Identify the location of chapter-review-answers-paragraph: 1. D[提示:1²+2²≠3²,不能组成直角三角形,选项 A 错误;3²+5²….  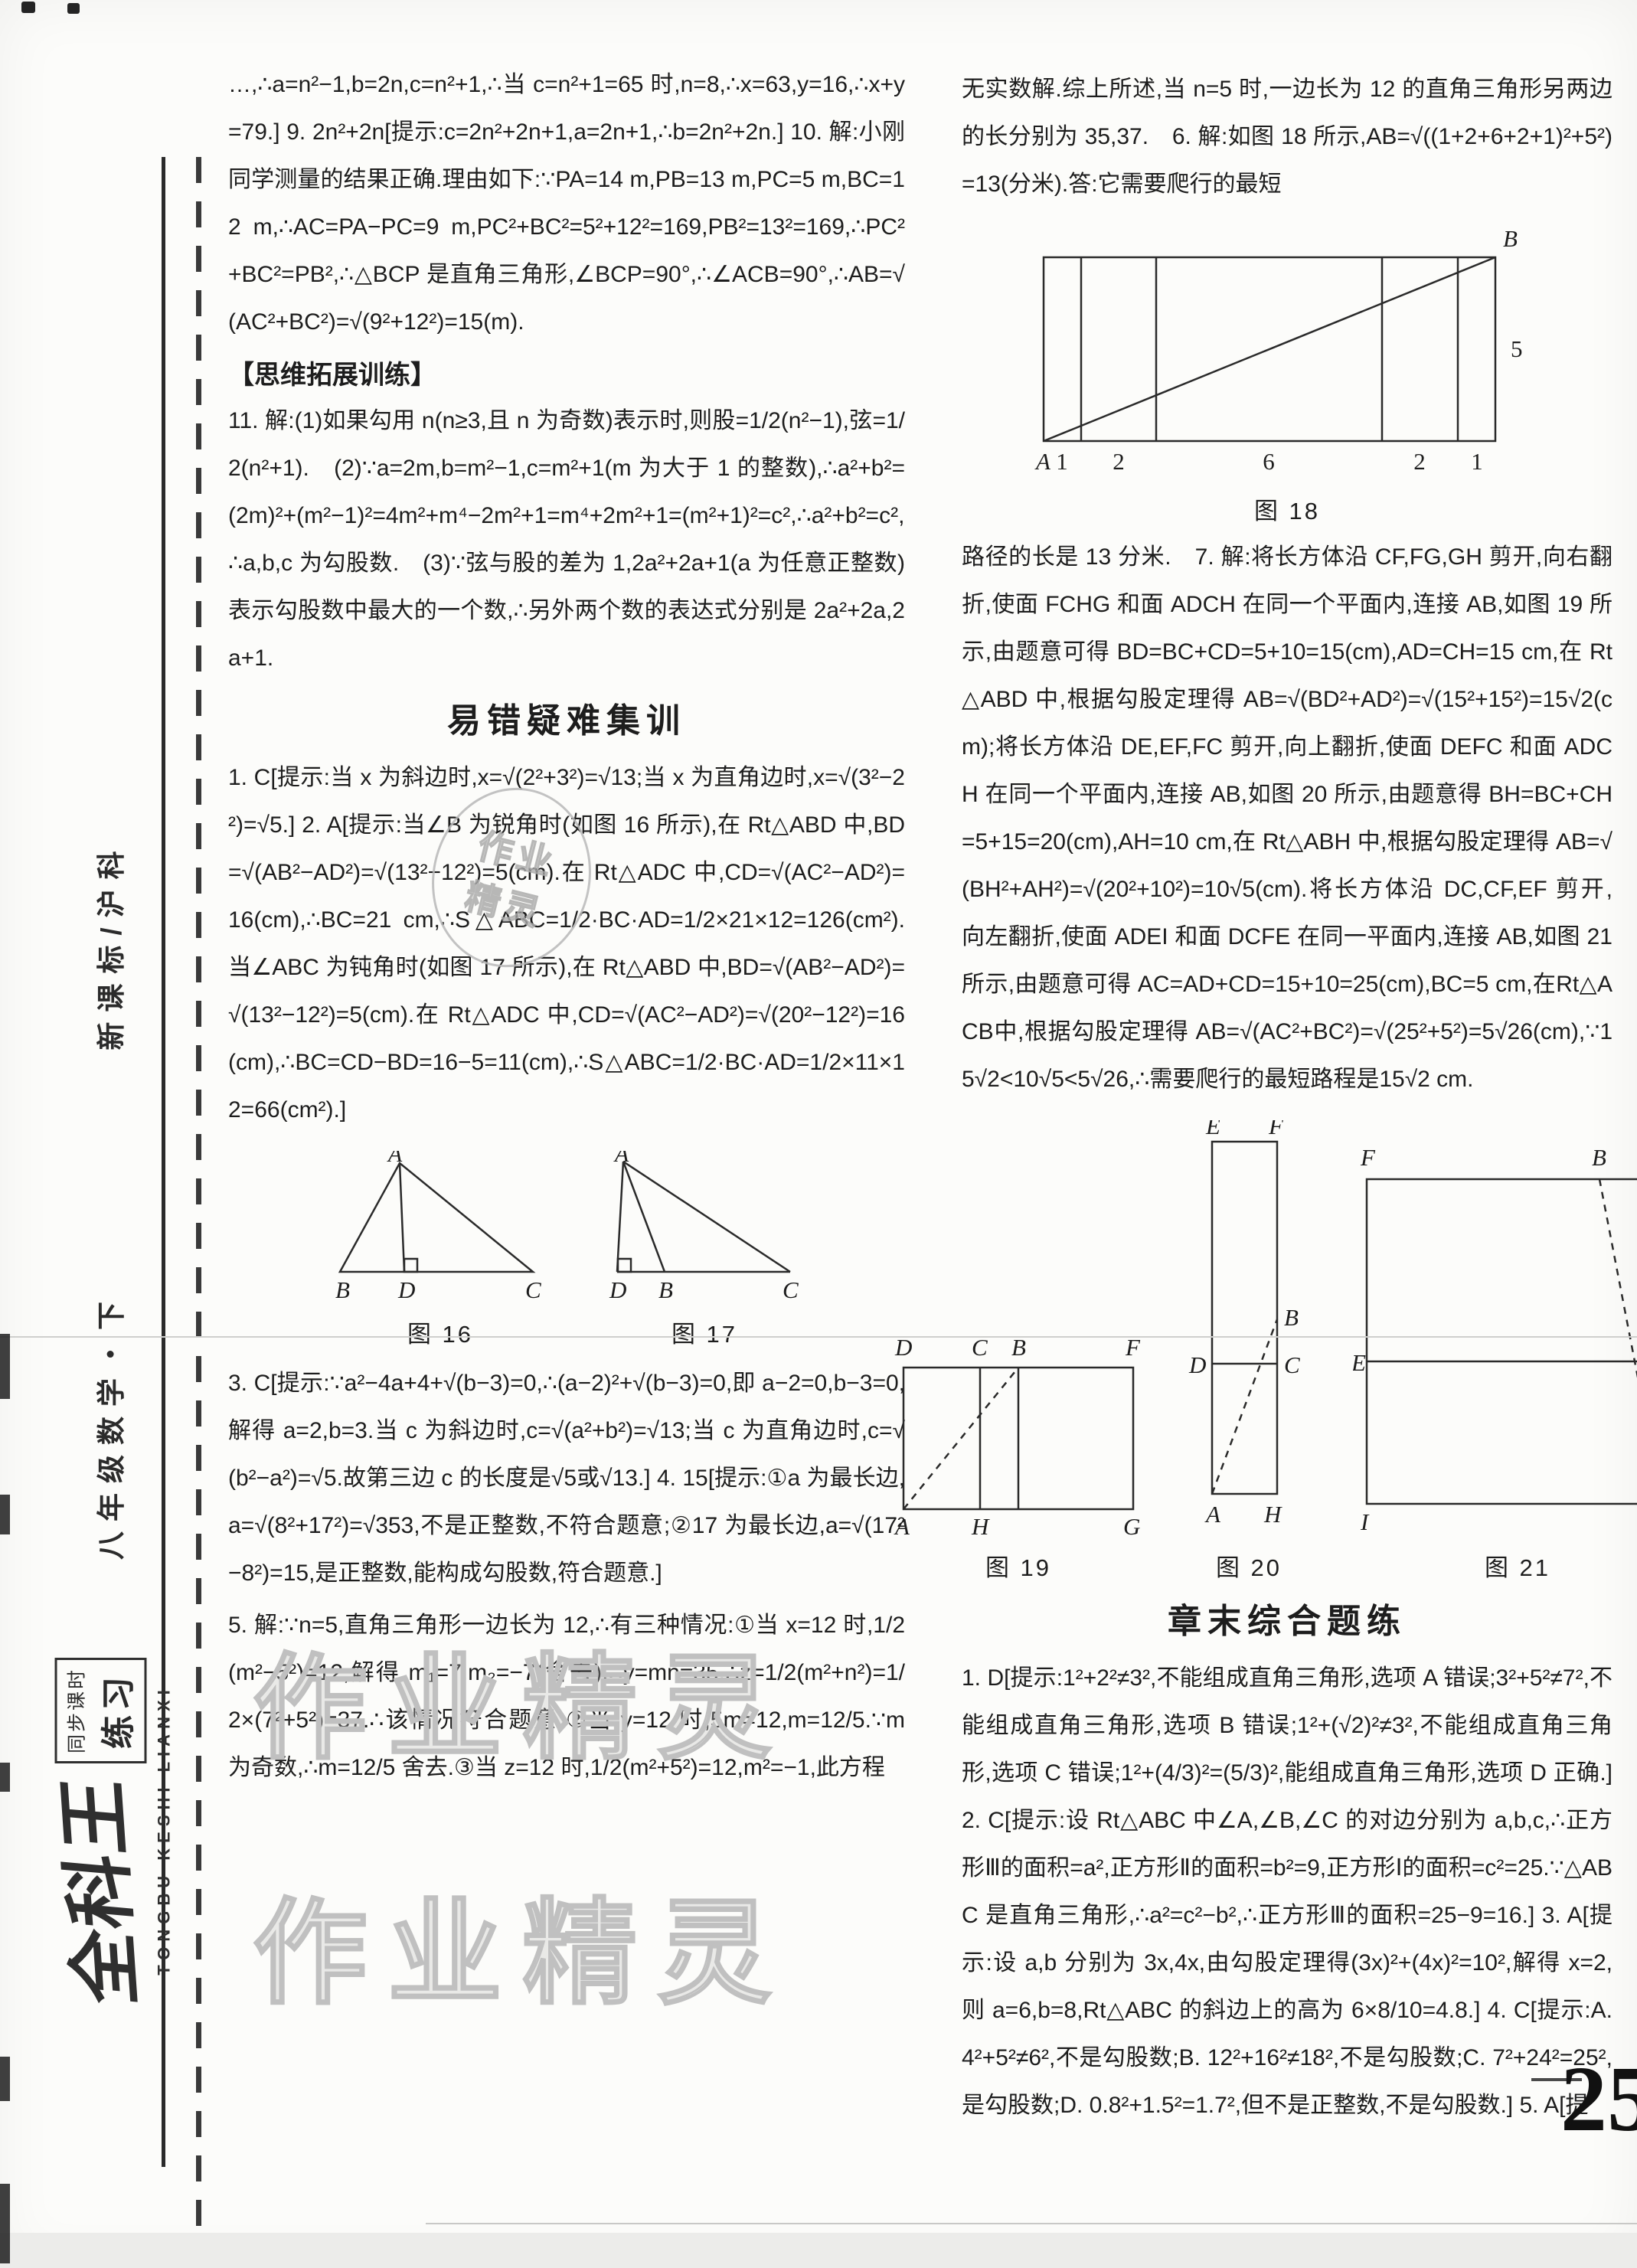
(1287, 1891).